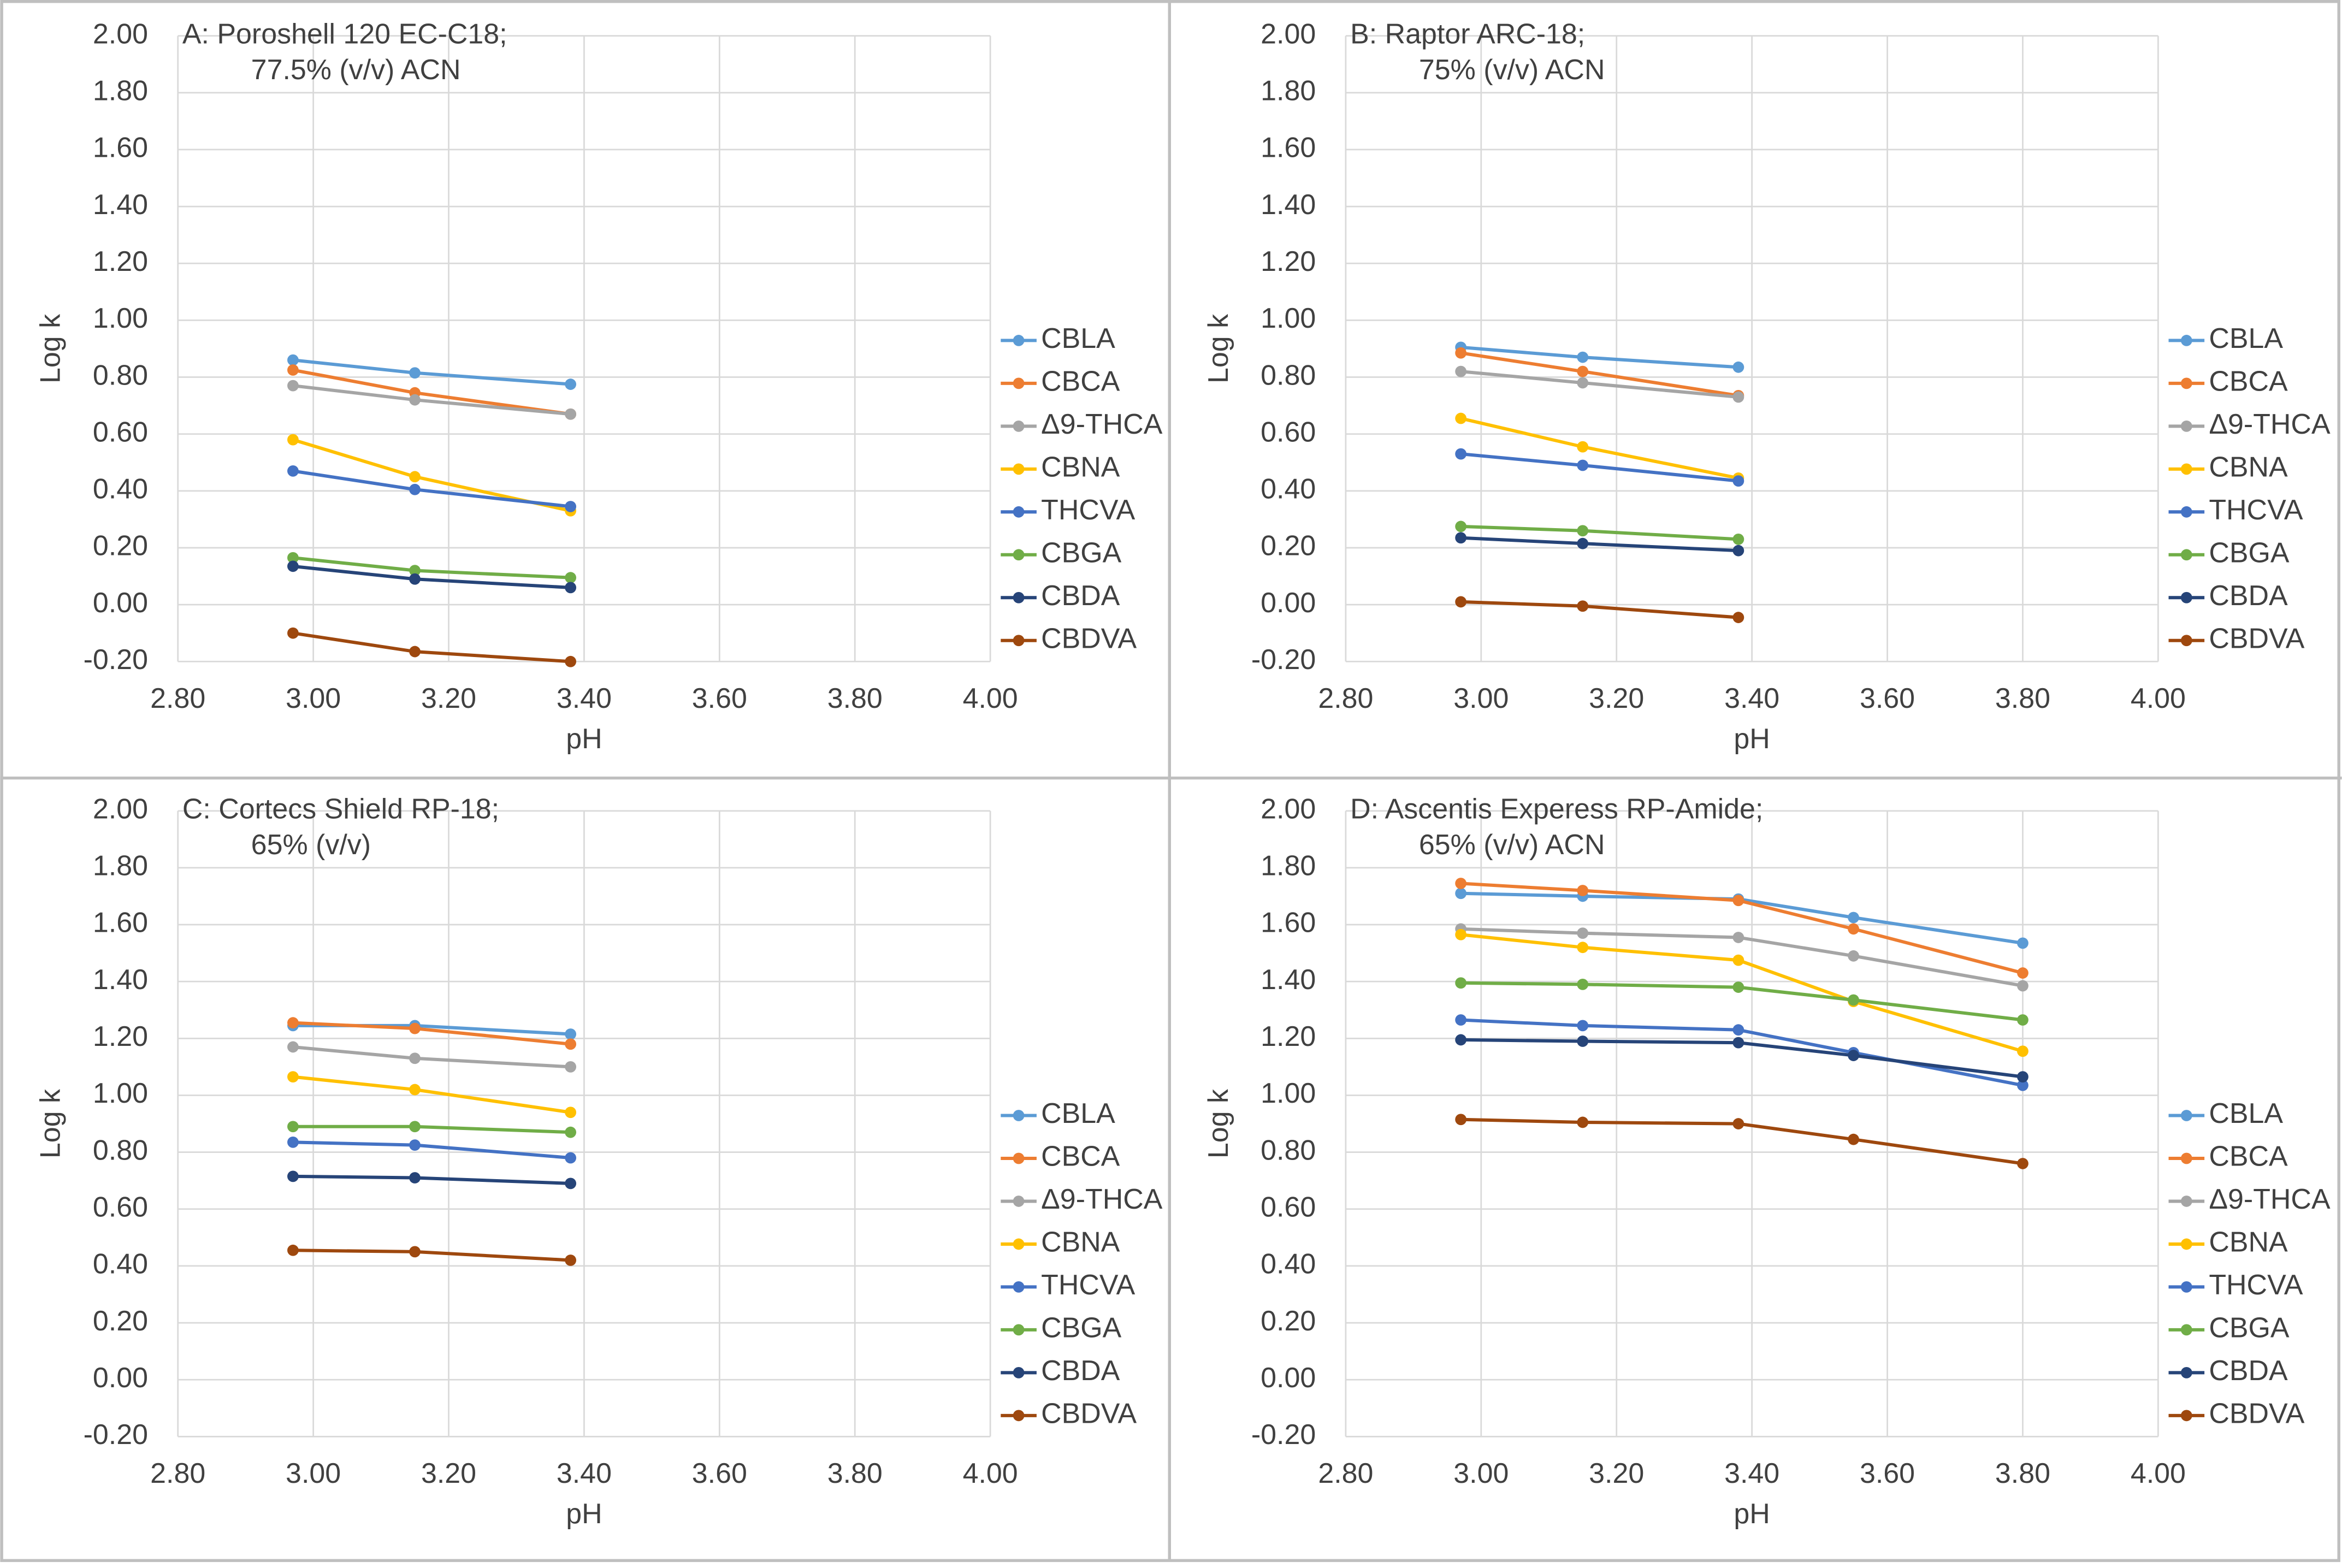  Describe the element at coordinates (1289, 261) in the screenshot. I see `y-tick-label: 1.20` at that location.